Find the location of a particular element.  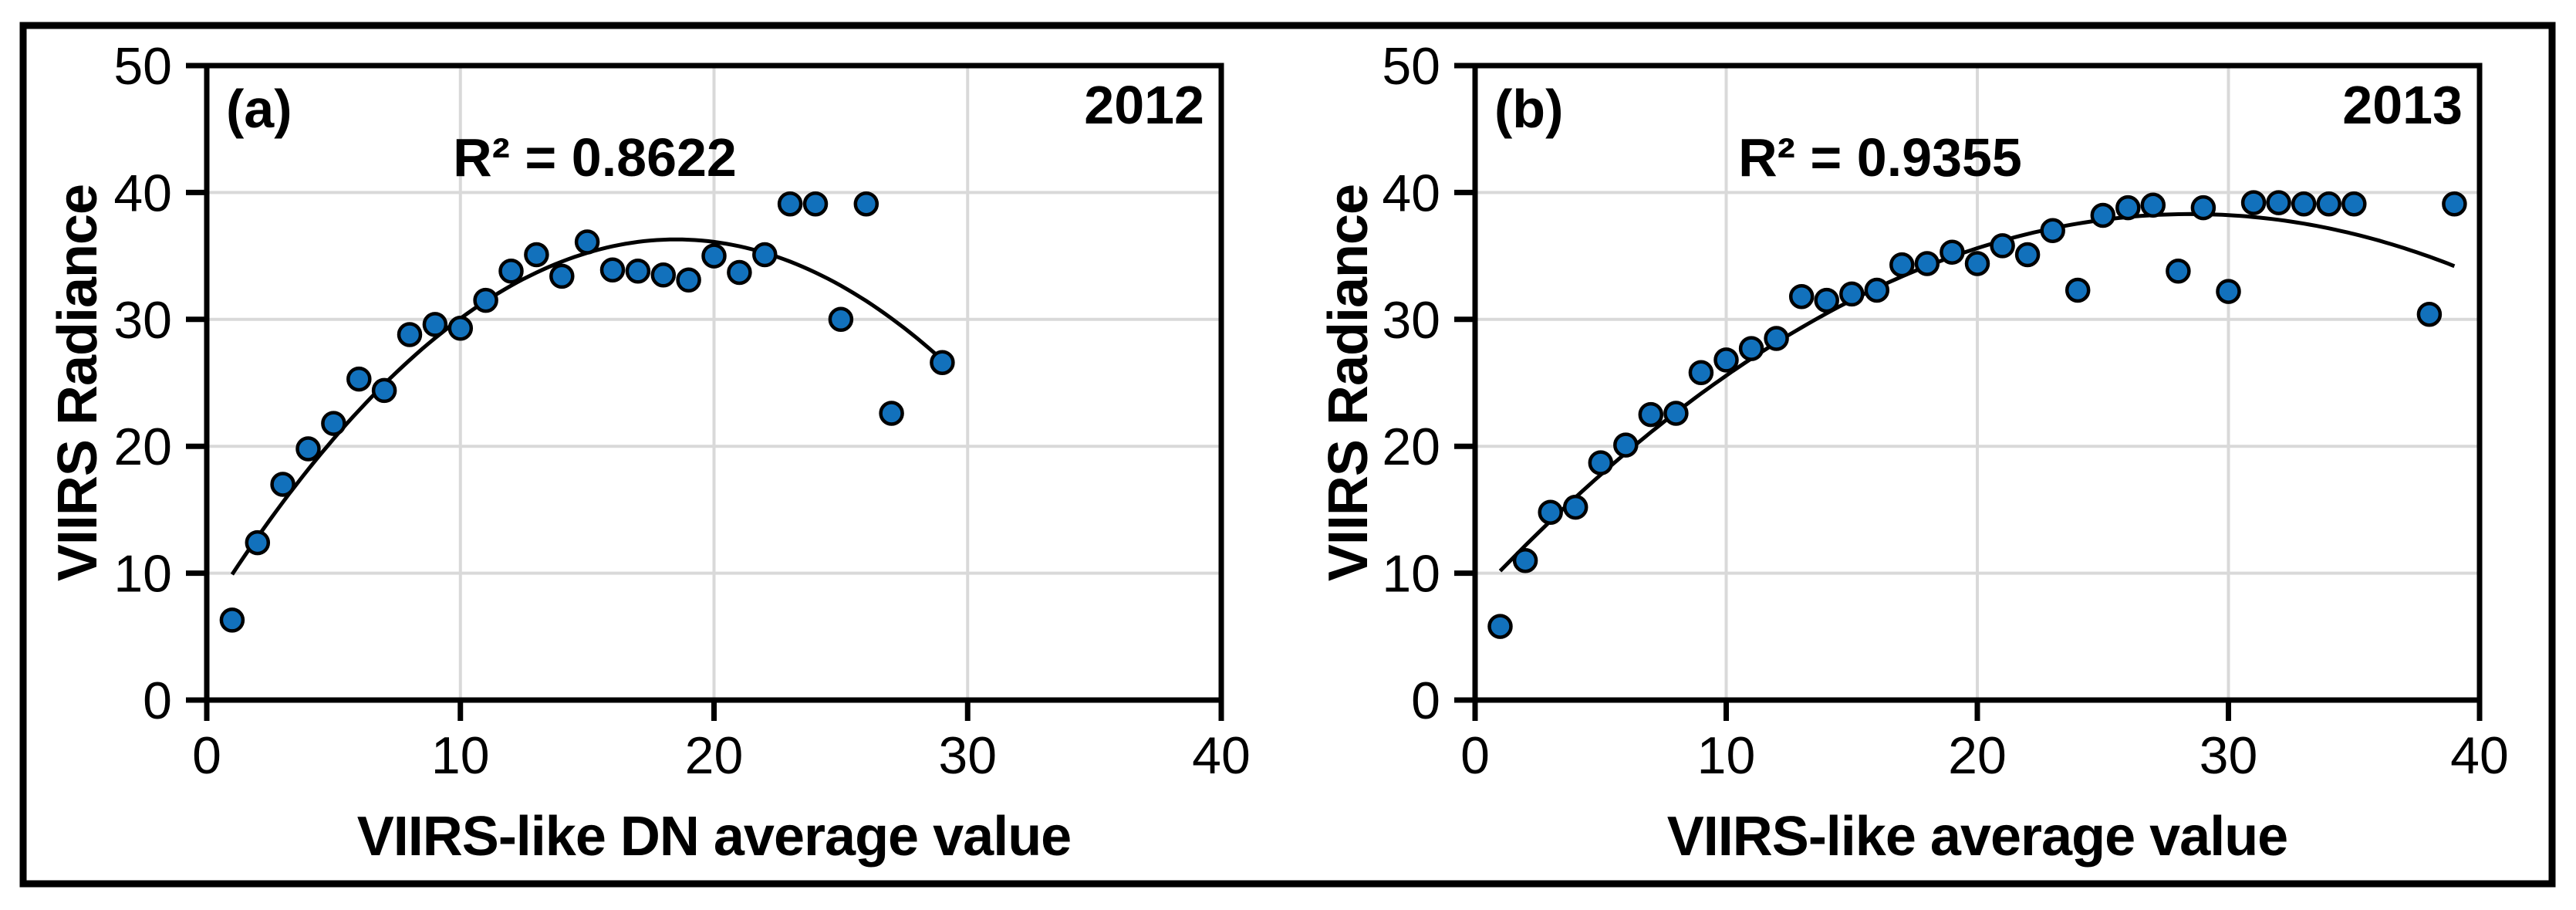

r-squared-label: R² = 0.9355 is located at coordinates (1880, 157).